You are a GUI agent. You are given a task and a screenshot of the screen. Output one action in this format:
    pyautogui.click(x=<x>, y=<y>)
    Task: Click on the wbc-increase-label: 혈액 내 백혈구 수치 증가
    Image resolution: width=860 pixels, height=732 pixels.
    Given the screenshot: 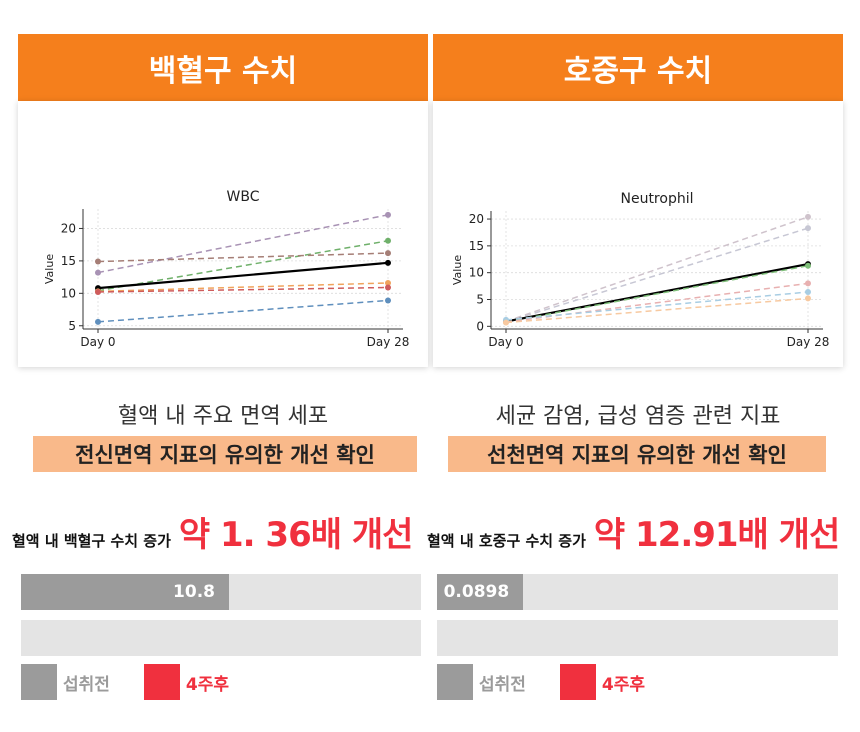 What is the action you would take?
    pyautogui.click(x=91, y=541)
    